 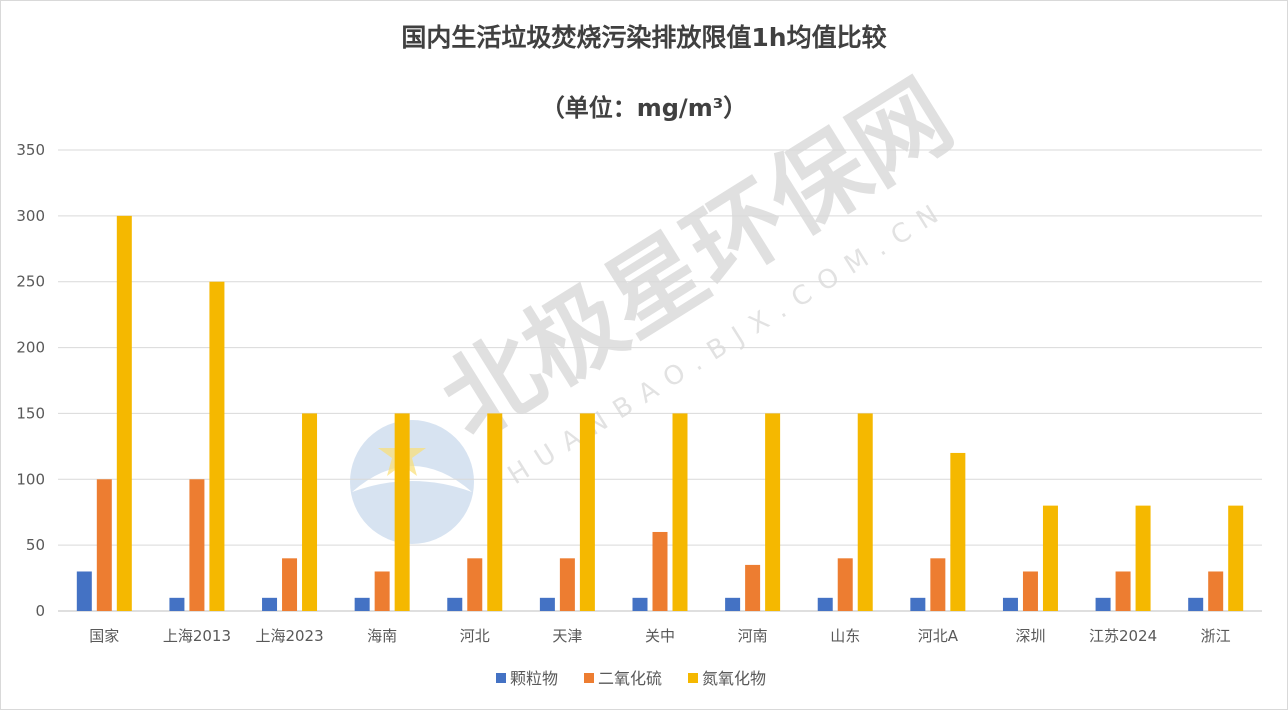 I want to click on legend-label: 氮氧化物, so click(x=734, y=678).